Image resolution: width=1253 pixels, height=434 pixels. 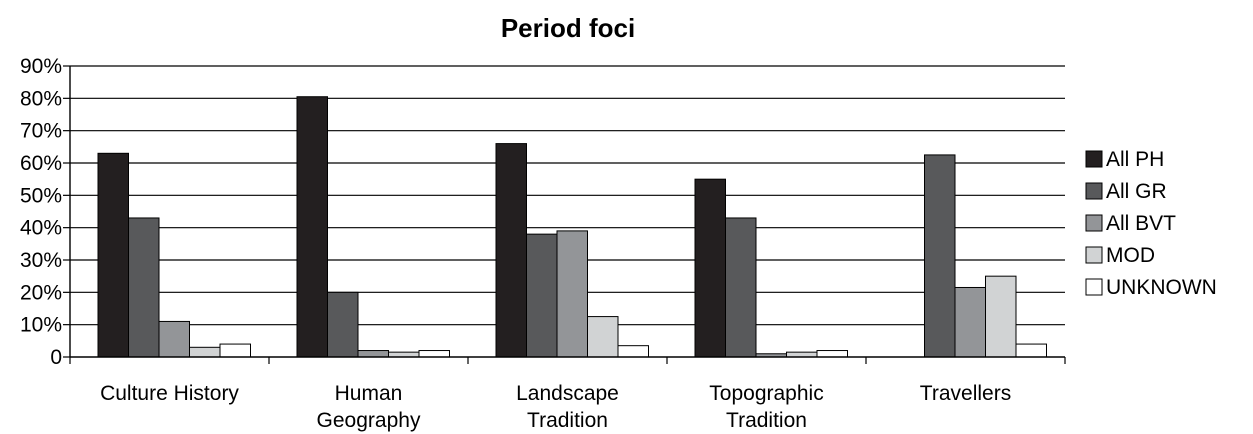 I want to click on x-tick-label: Landscape Tradition, so click(x=567, y=407).